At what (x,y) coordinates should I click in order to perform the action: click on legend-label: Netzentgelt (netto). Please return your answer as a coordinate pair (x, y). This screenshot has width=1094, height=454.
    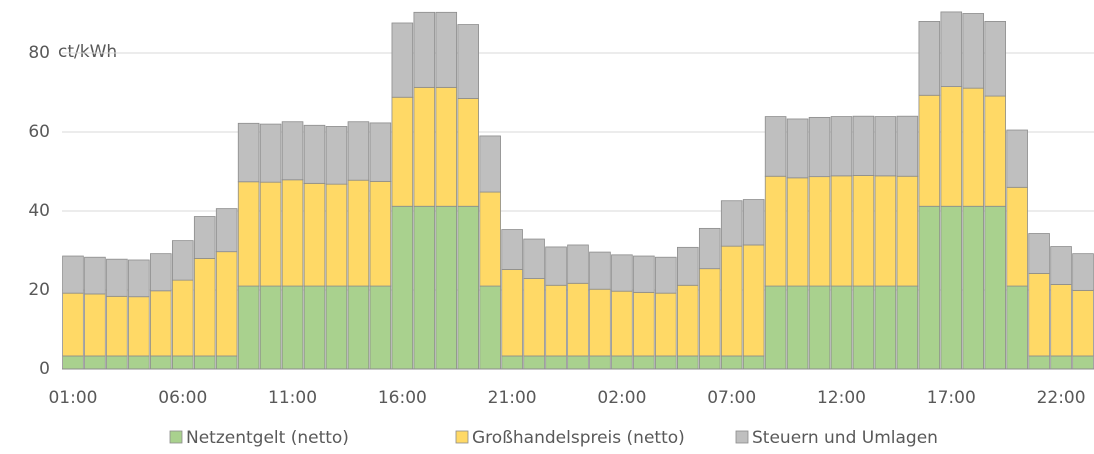
    Looking at the image, I should click on (267, 438).